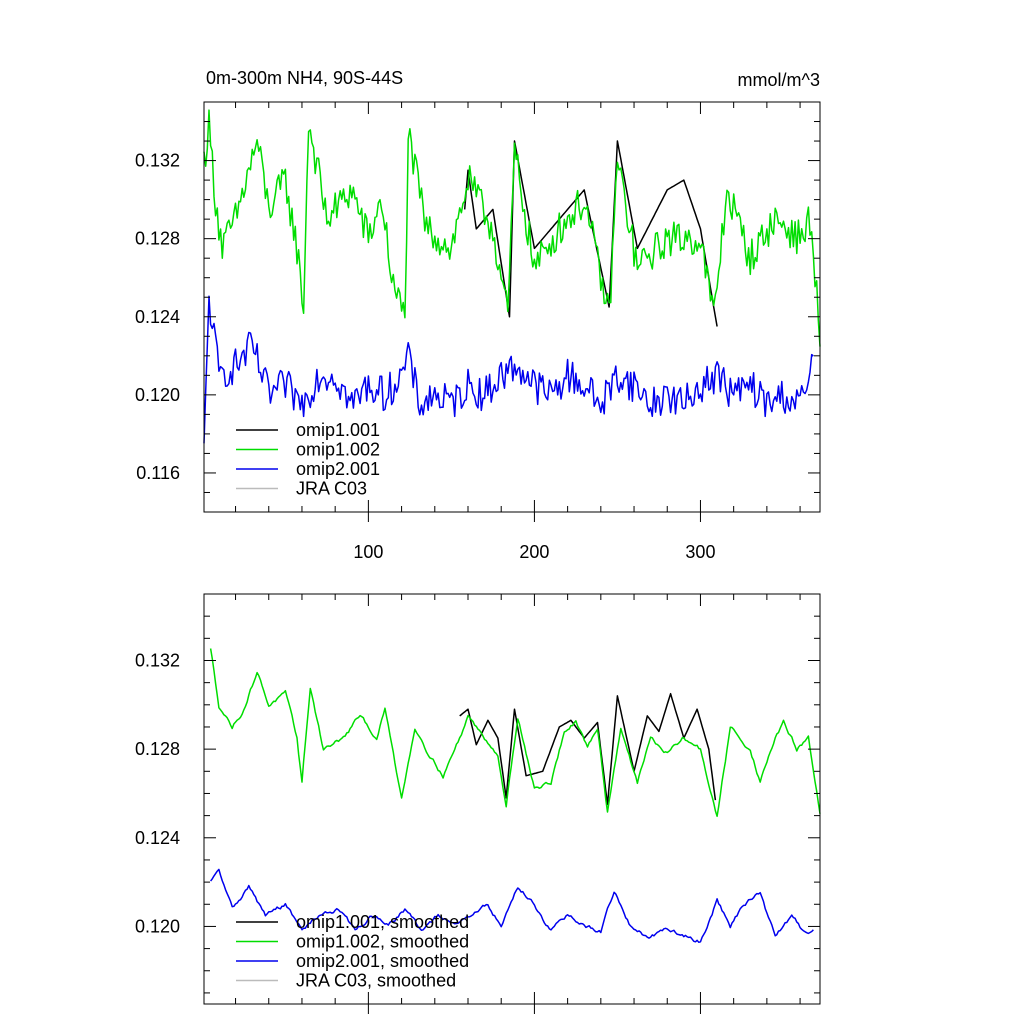 Image resolution: width=1024 pixels, height=1024 pixels. What do you see at coordinates (382, 922) in the screenshot?
I see `legend-label: omip1.001, smoothed` at bounding box center [382, 922].